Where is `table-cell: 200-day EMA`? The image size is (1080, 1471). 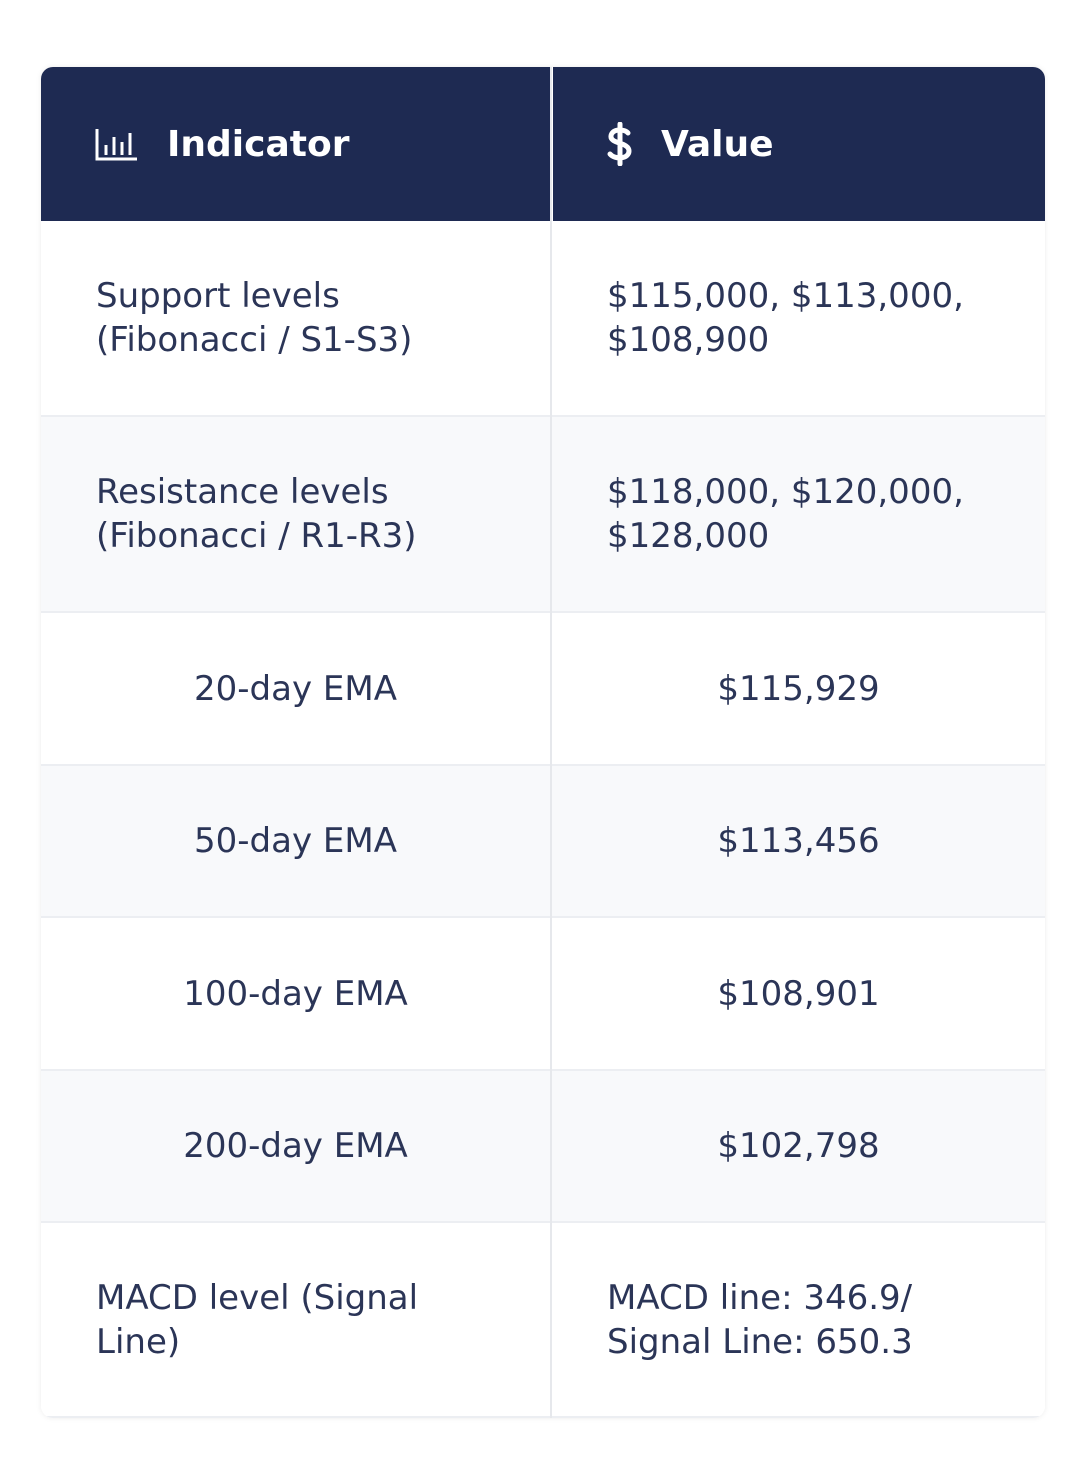
table-cell: 200-day EMA is located at coordinates (295, 1147).